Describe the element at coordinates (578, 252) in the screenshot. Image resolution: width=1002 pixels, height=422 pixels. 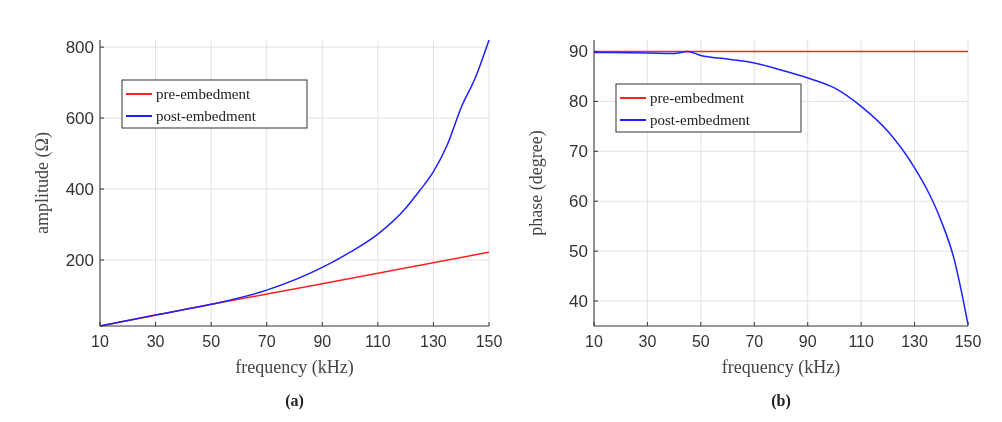
I see `y-tick-label: 50` at that location.